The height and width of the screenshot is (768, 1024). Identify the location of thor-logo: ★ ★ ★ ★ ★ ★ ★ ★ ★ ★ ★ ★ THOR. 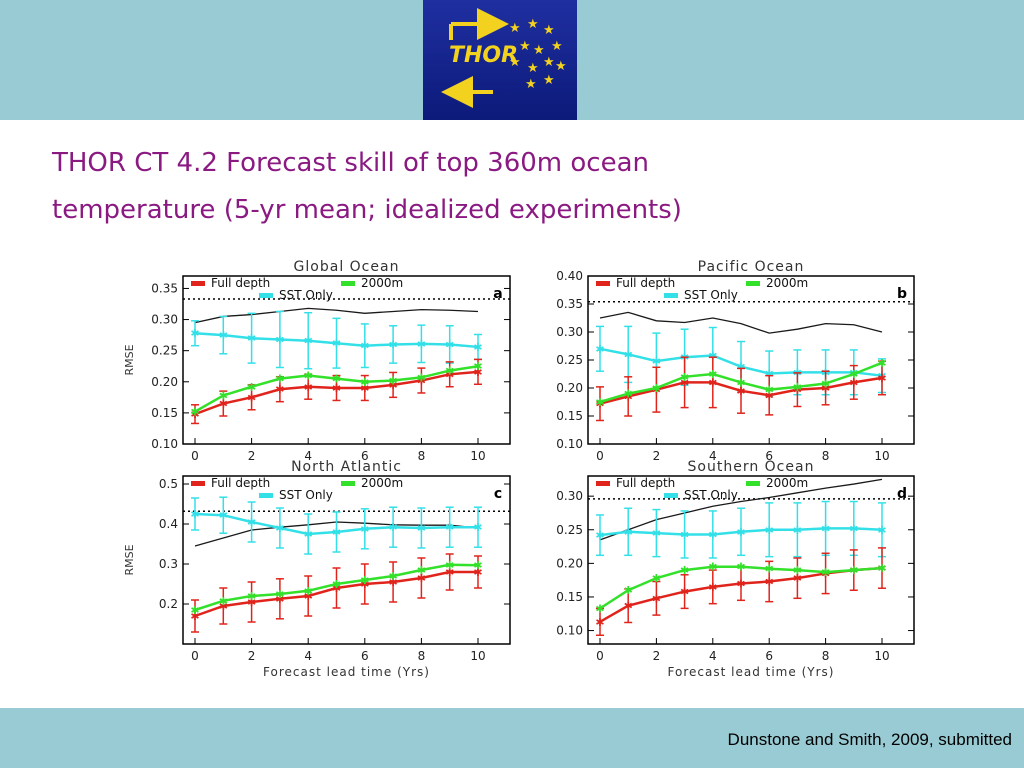
(500, 60).